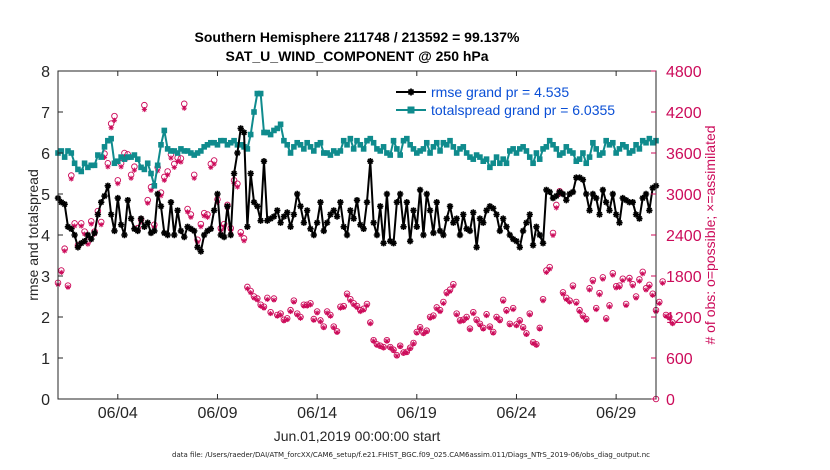 This screenshot has width=830, height=470. Describe the element at coordinates (45, 195) in the screenshot. I see `y-left-tick-label: 5` at that location.